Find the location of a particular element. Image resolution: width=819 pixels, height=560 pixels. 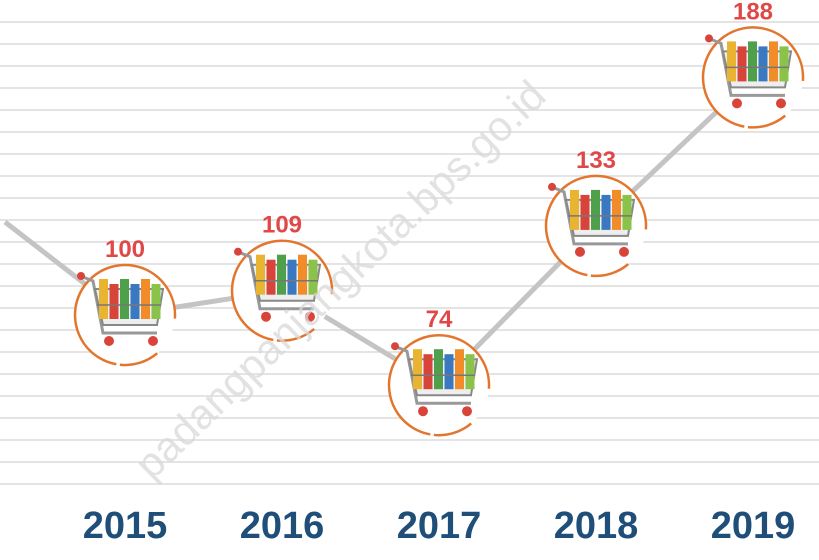

value-label: 74 is located at coordinates (439, 319).